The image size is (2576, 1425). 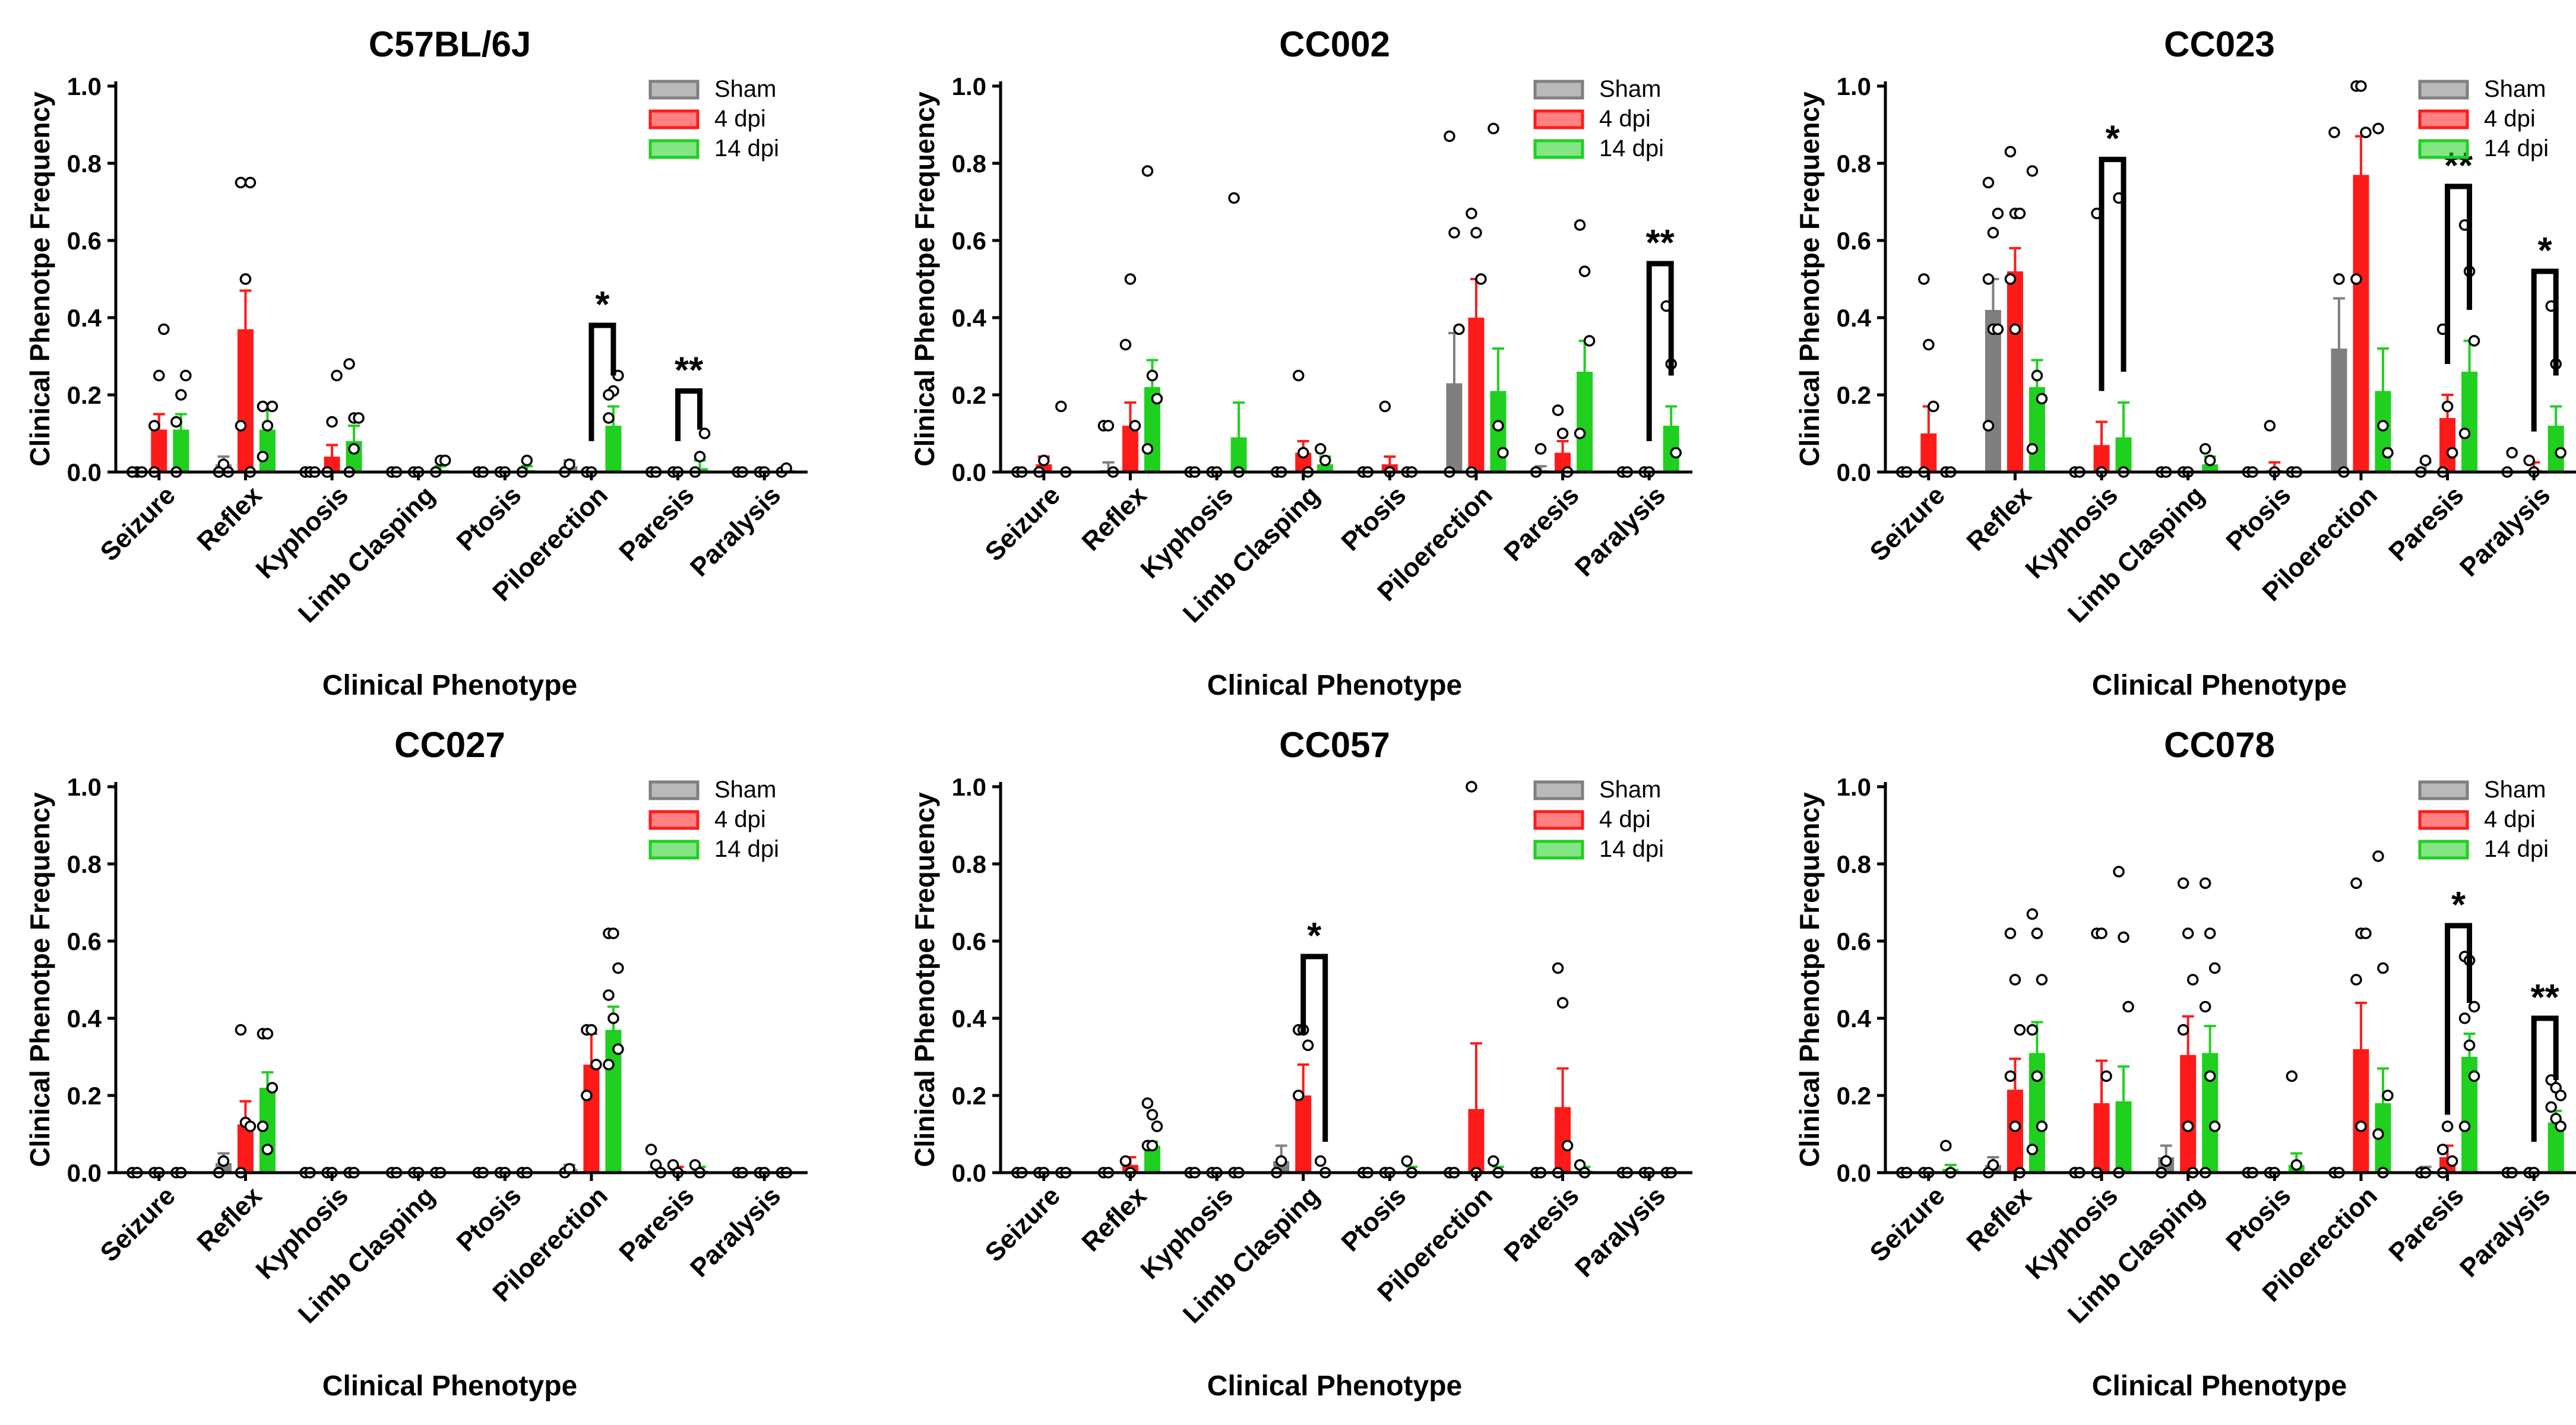 I want to click on chart-title: CC078, so click(x=2219, y=745).